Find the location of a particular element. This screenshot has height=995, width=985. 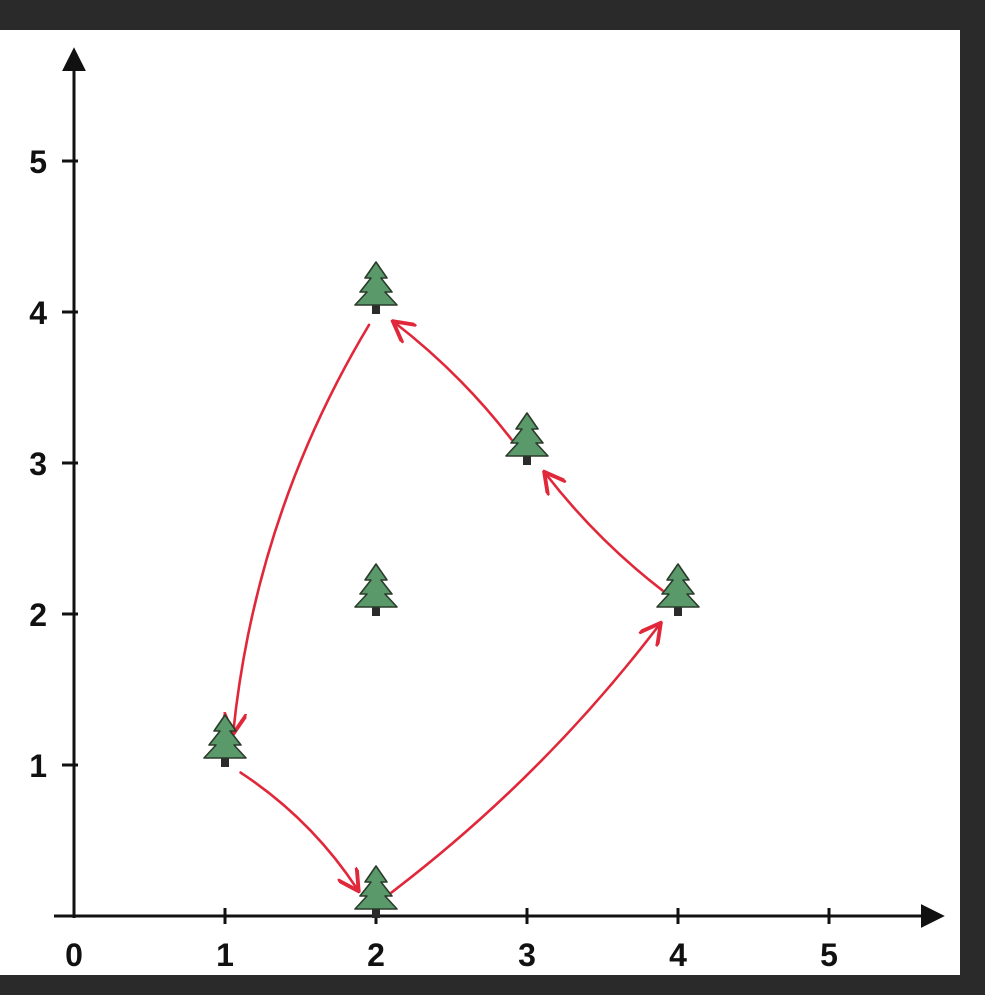

x-tick-label: 3 is located at coordinates (527, 955).